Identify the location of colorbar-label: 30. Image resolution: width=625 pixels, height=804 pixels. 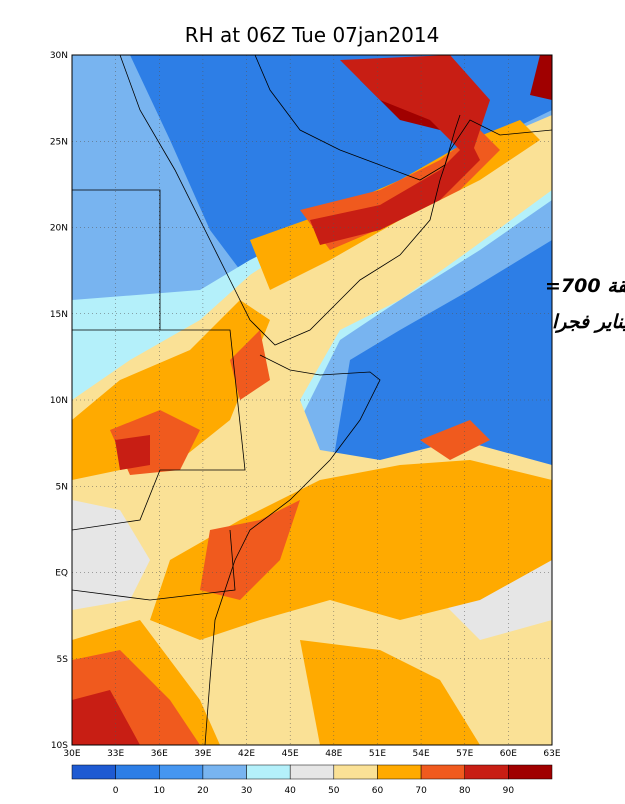
(247, 791).